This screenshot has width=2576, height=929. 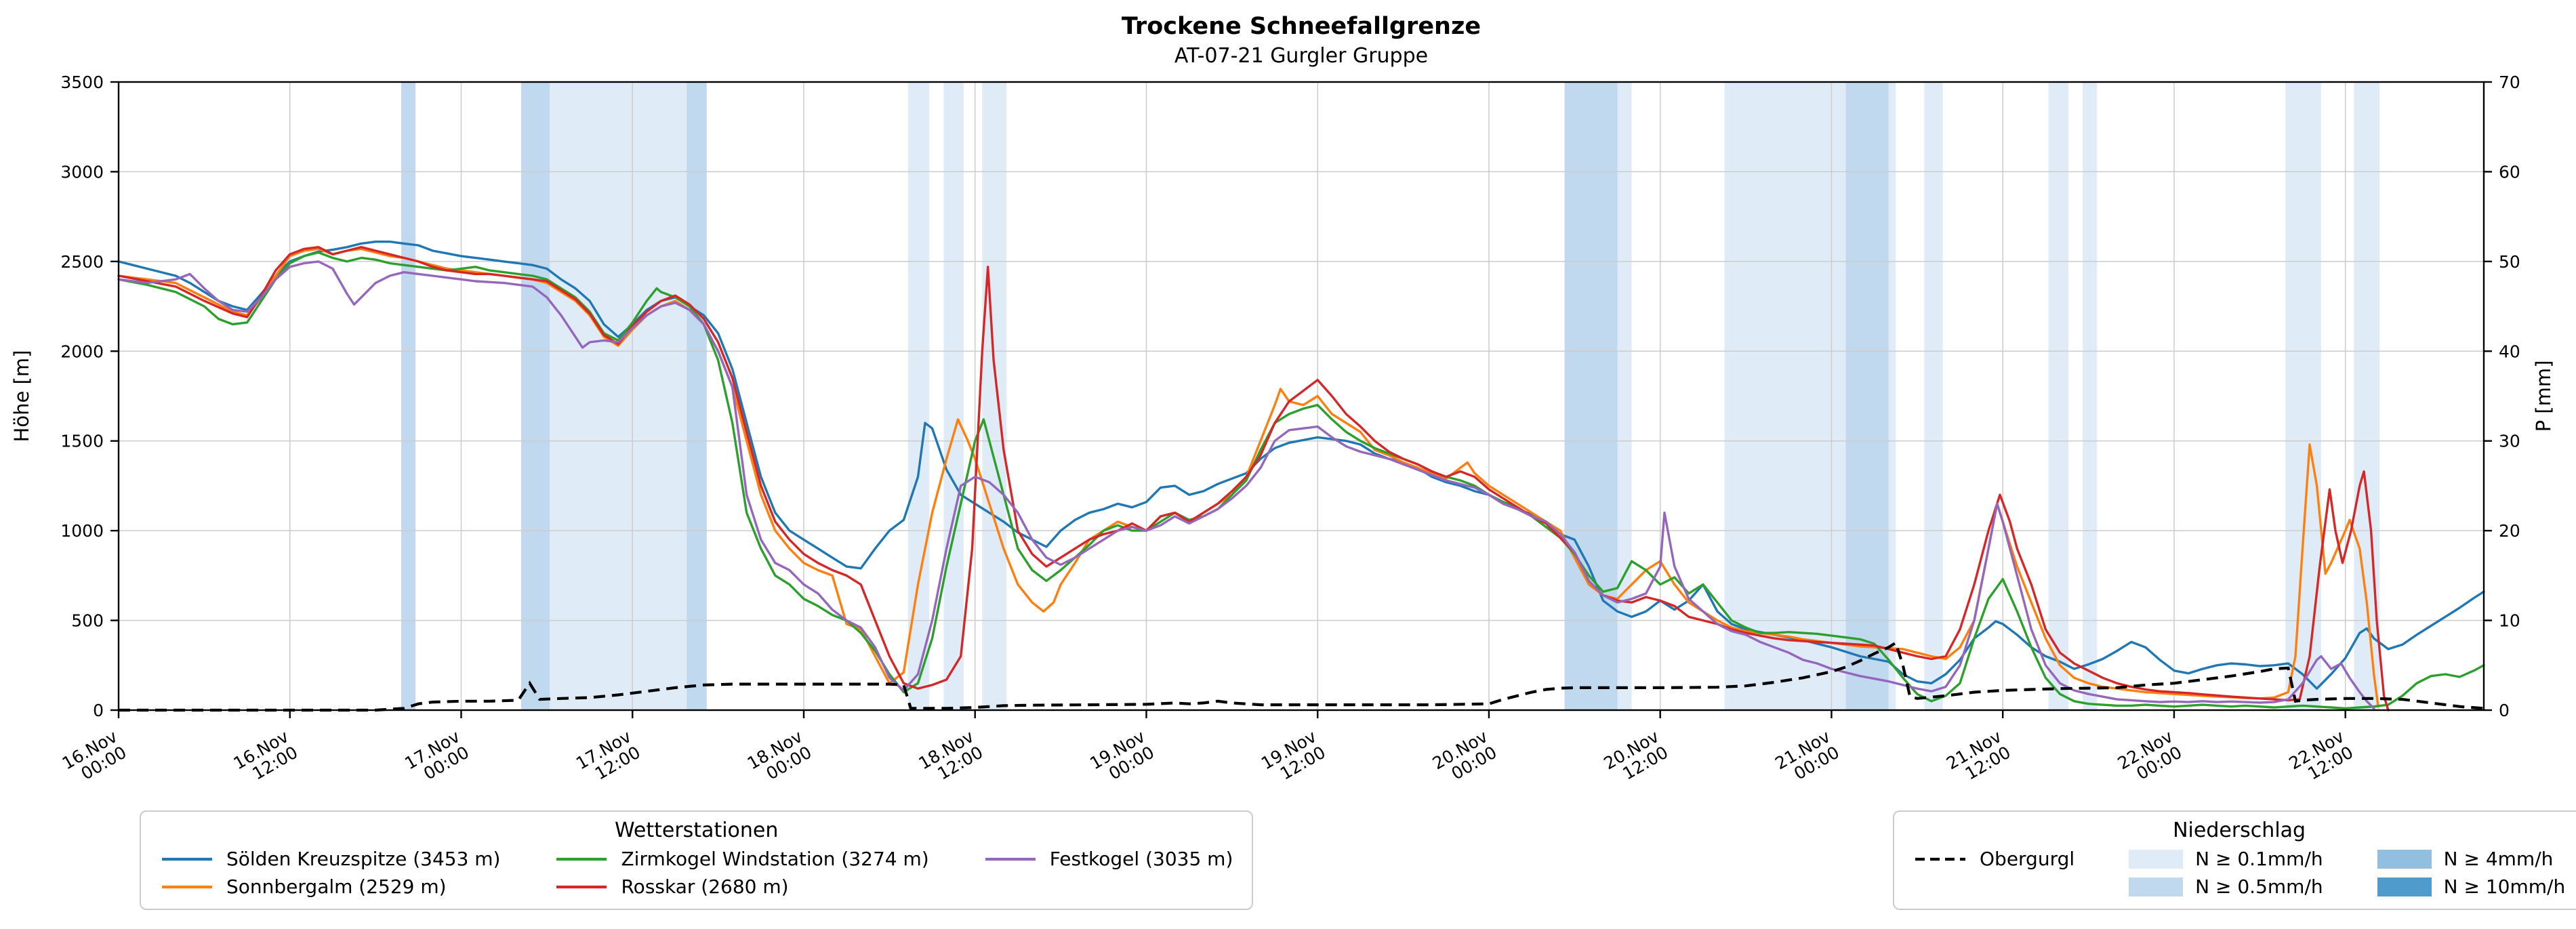 I want to click on legend-item-precip: N ≥ 10mm/h, so click(x=2472, y=886).